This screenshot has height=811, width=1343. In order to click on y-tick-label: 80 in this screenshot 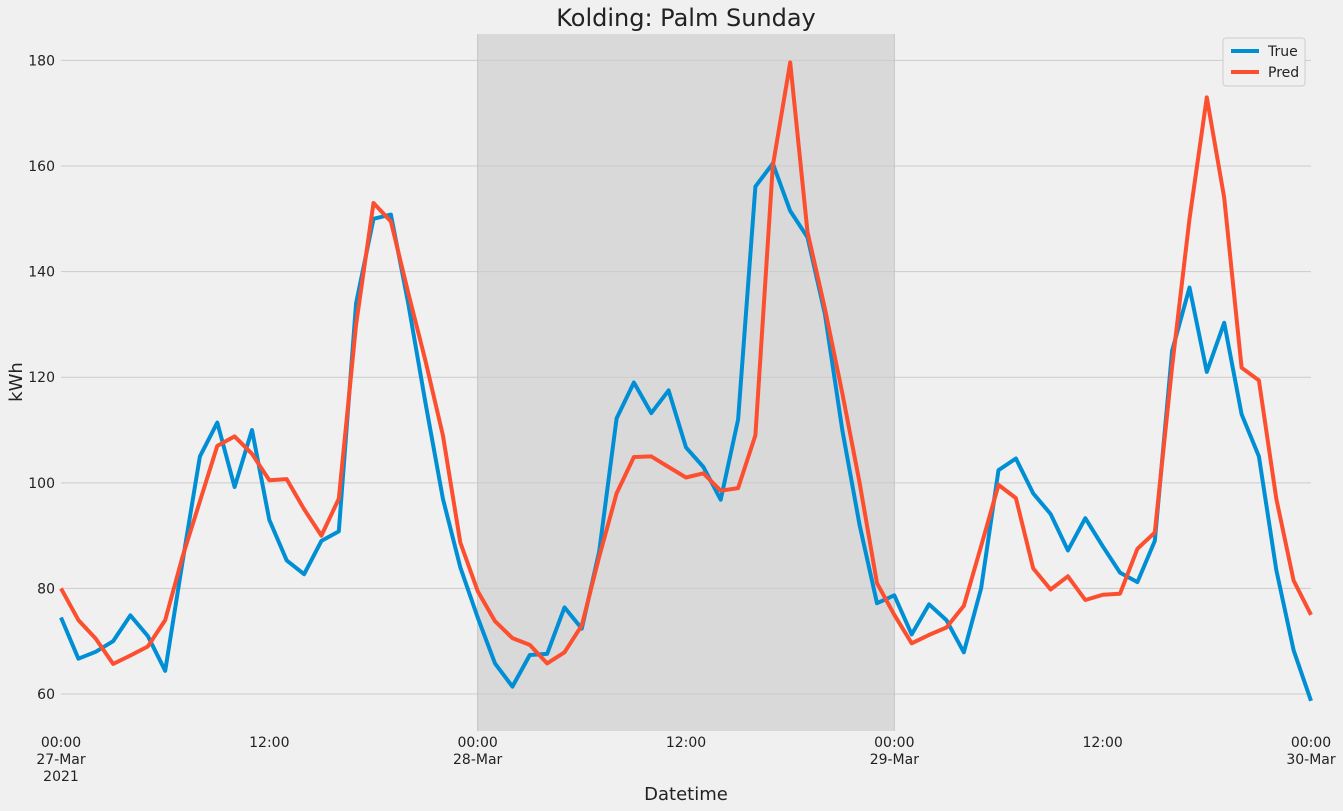, I will do `click(46, 589)`.